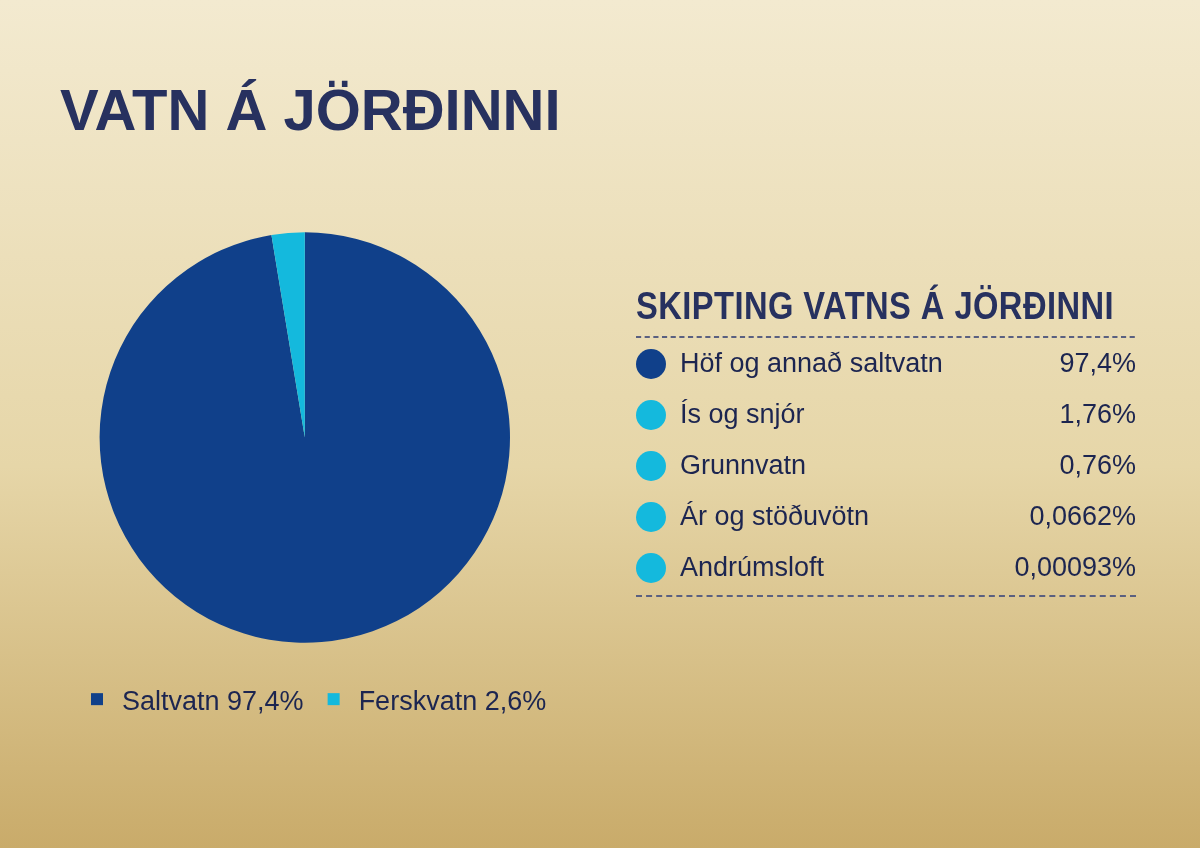 This screenshot has width=1200, height=848. Describe the element at coordinates (753, 567) in the screenshot. I see `category-label: Andrúmsloft` at that location.